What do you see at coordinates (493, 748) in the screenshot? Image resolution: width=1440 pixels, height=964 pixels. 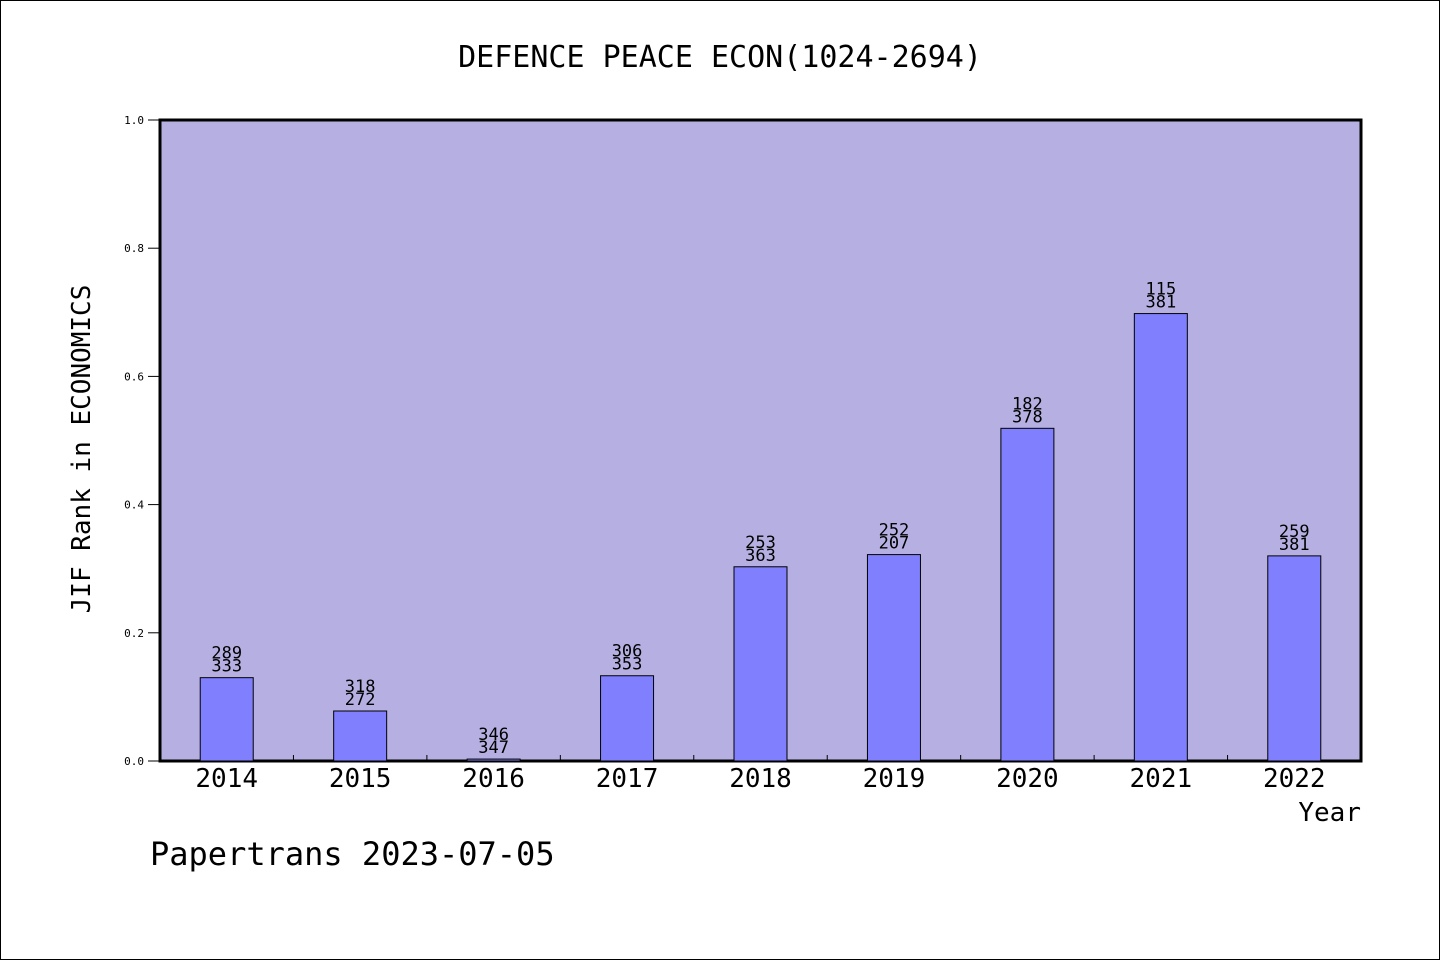 I see `bar-total-label: 347` at bounding box center [493, 748].